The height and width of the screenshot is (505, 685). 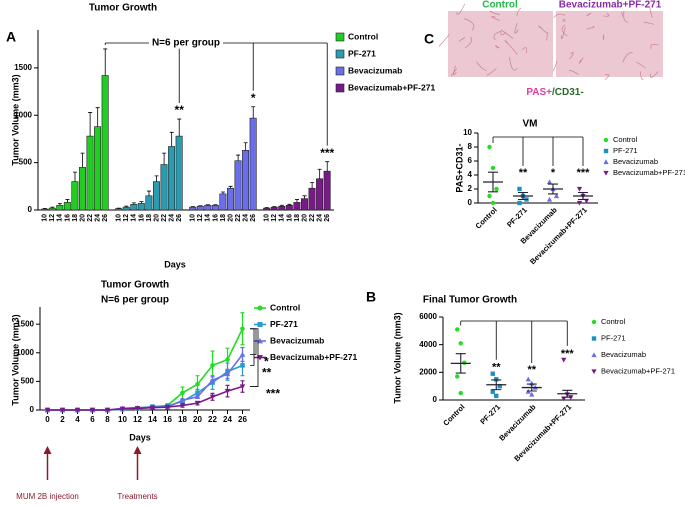 I want to click on y-tick-label: 8, so click(x=470, y=146).